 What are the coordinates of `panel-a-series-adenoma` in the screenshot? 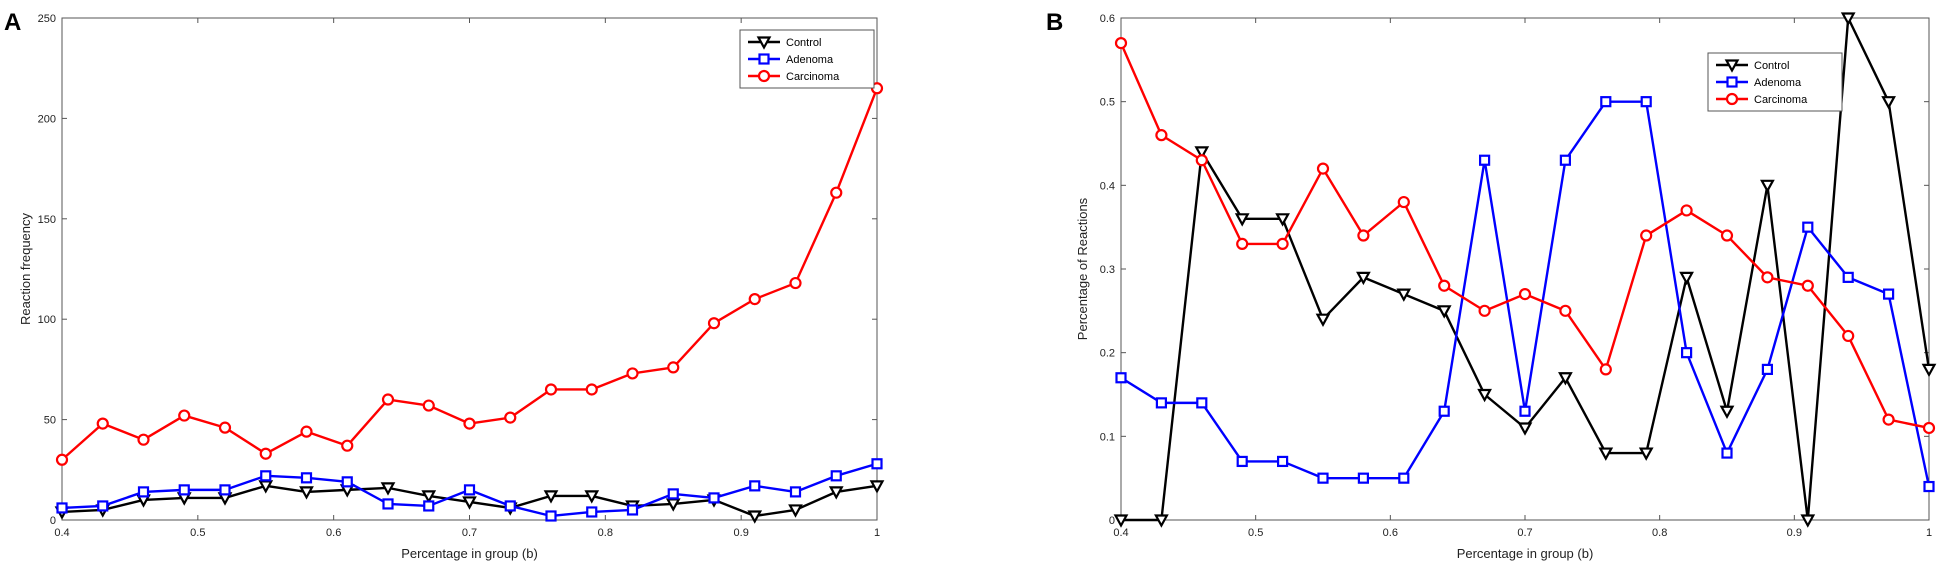 It's located at (469, 490).